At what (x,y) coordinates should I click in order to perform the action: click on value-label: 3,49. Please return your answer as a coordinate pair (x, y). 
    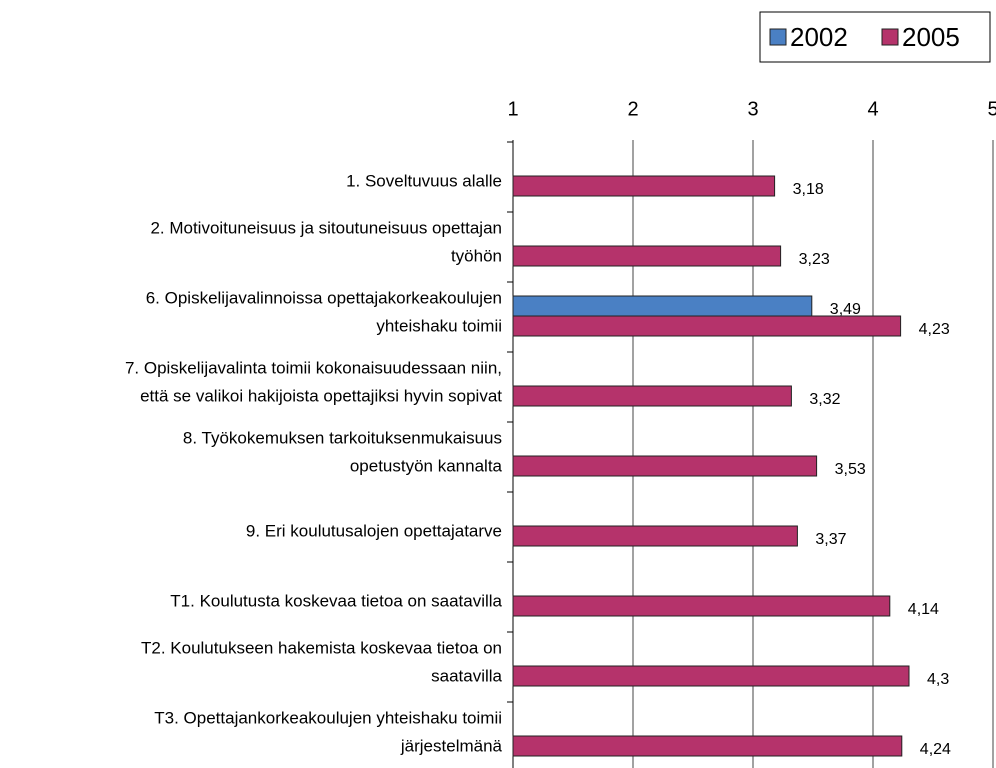
    Looking at the image, I should click on (845, 309).